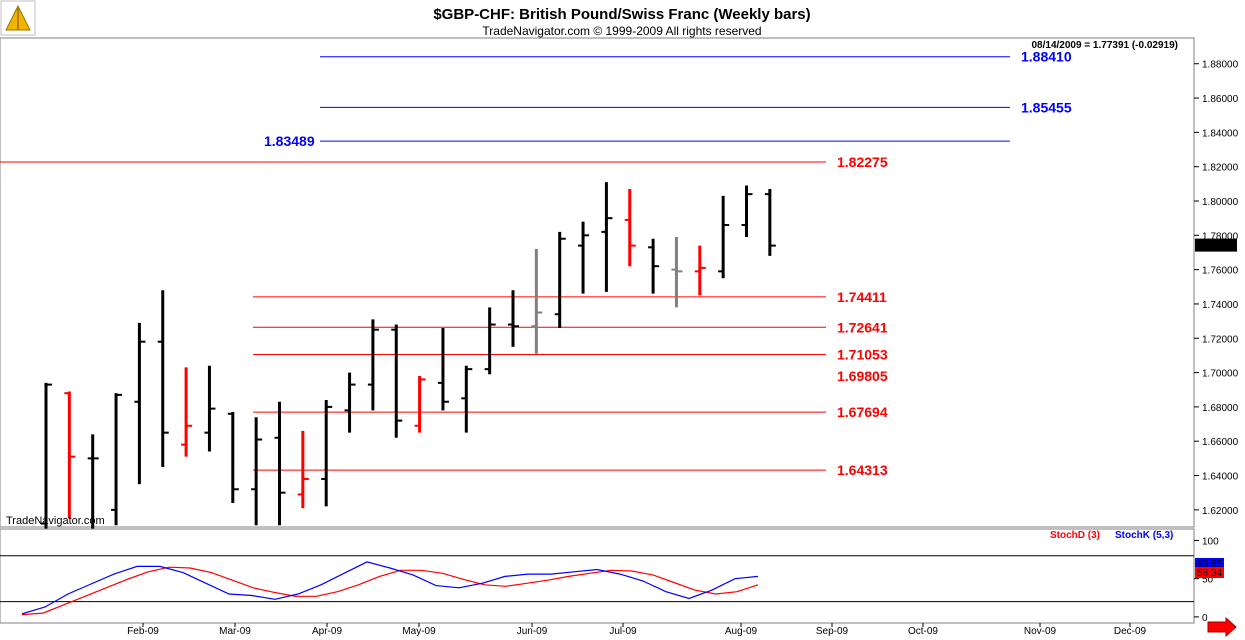  I want to click on trade-navigator-logo-icon, so click(18, 18).